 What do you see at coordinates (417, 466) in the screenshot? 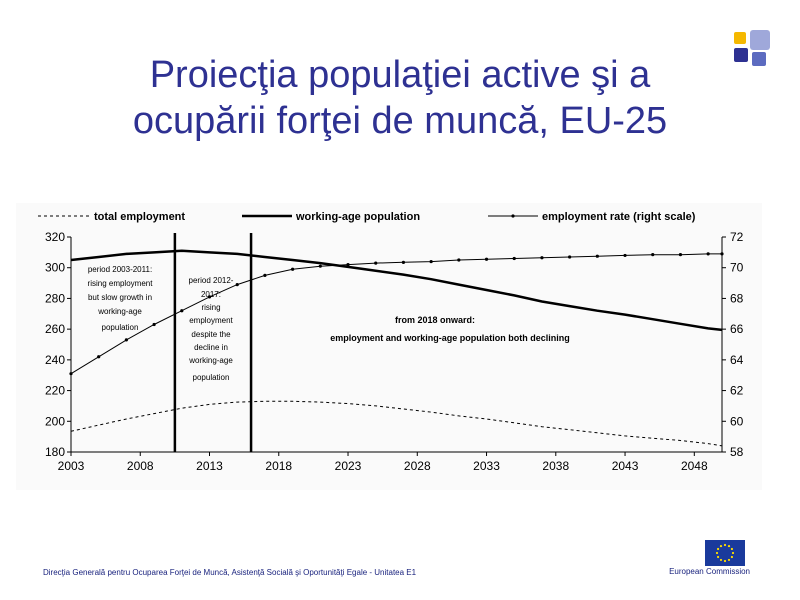
I see `x-tick-label: 2028` at bounding box center [417, 466].